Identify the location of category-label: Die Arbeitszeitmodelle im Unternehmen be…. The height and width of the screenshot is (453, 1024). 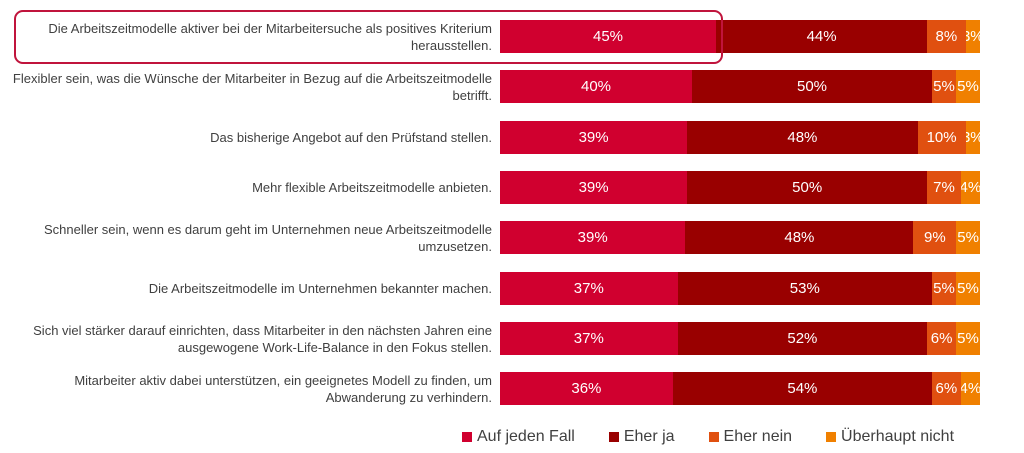
(320, 288).